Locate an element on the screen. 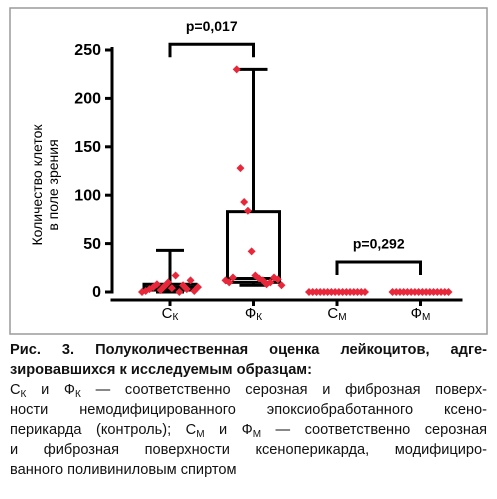 The height and width of the screenshot is (499, 497). x-tick-label: СМ is located at coordinates (336, 314).